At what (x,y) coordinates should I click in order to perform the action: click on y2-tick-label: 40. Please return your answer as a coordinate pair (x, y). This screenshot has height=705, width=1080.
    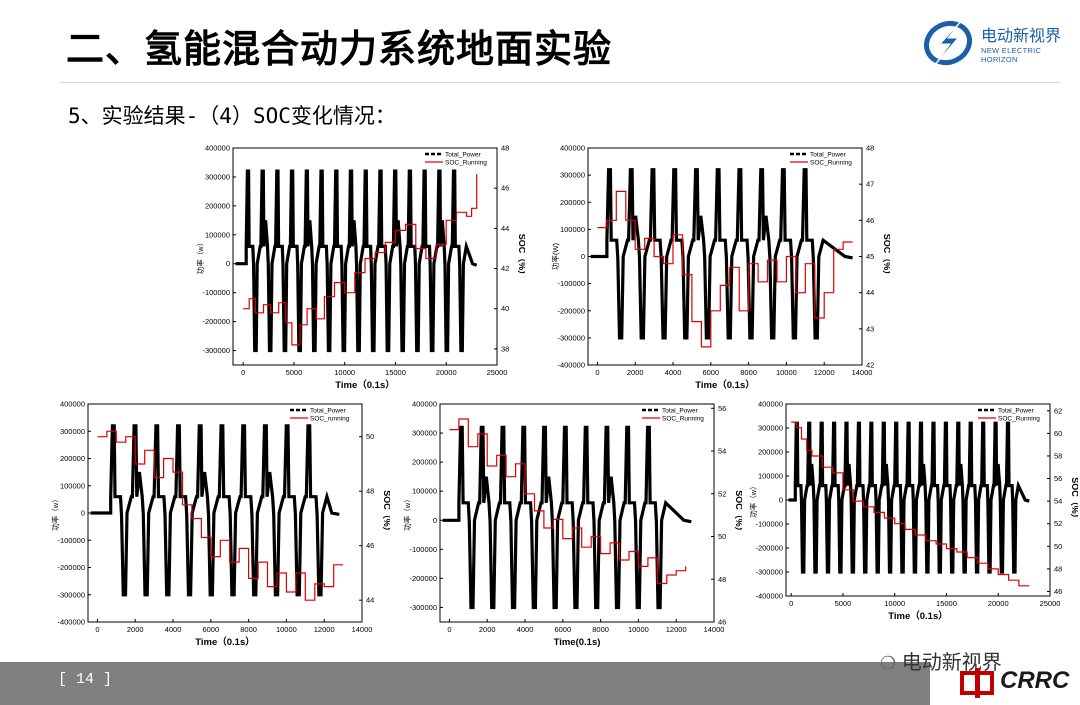
    Looking at the image, I should click on (505, 308).